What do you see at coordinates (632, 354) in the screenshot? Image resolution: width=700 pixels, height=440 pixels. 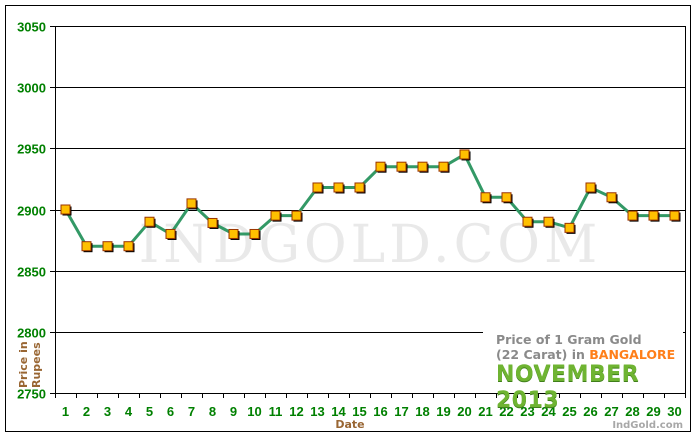 I see `legend-city: BANGALORE` at bounding box center [632, 354].